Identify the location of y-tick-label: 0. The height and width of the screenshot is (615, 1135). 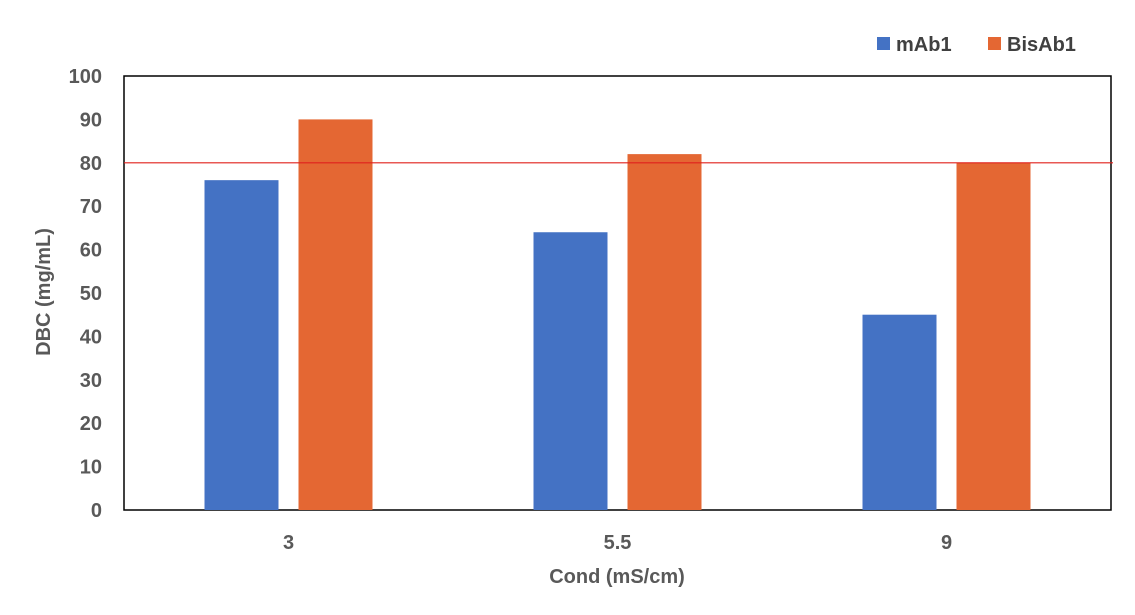
(96, 511).